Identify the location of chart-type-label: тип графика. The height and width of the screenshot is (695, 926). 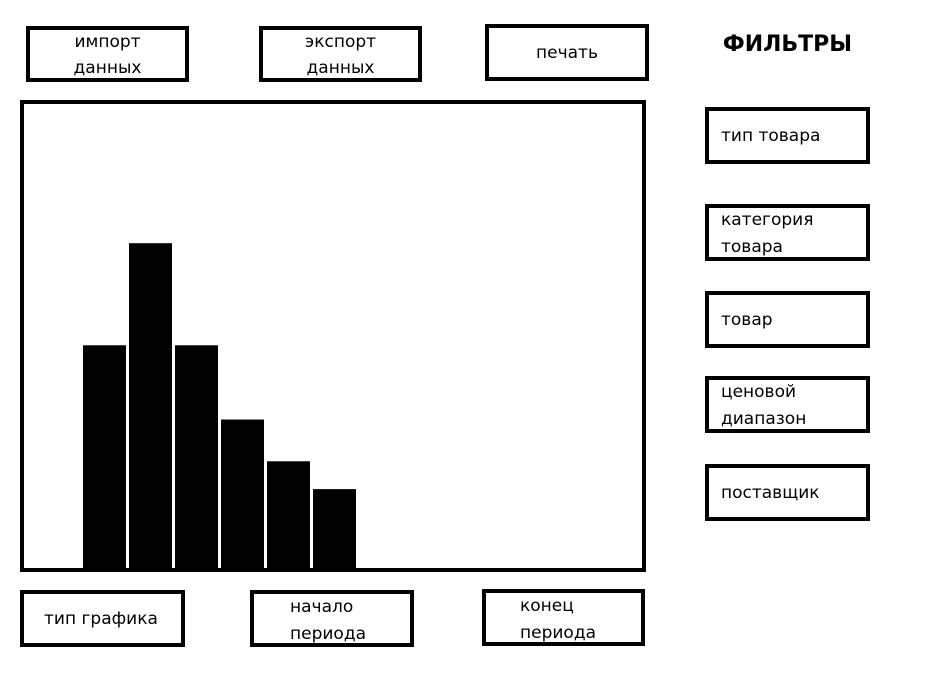
(101, 619).